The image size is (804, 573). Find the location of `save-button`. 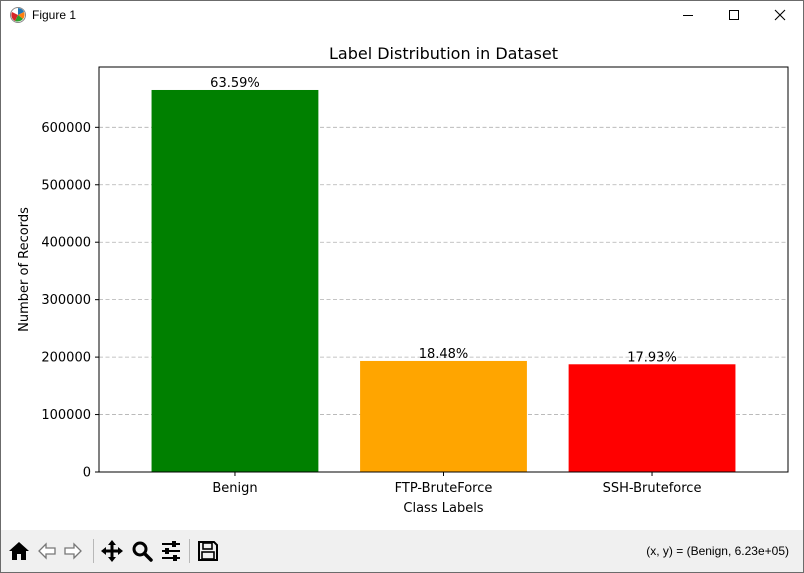

save-button is located at coordinates (208, 551).